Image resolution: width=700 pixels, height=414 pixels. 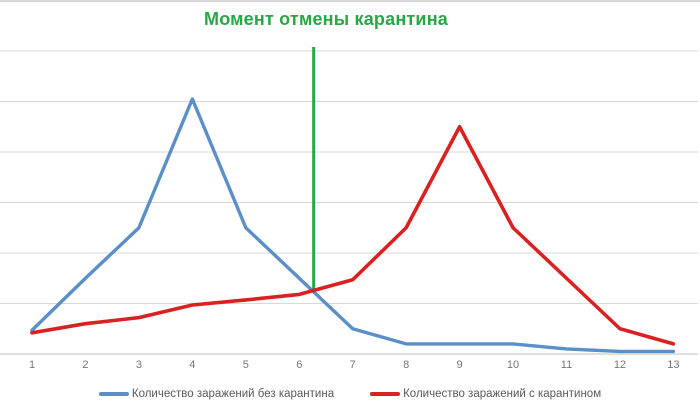 I want to click on x-tick-label: 1, so click(x=32, y=365).